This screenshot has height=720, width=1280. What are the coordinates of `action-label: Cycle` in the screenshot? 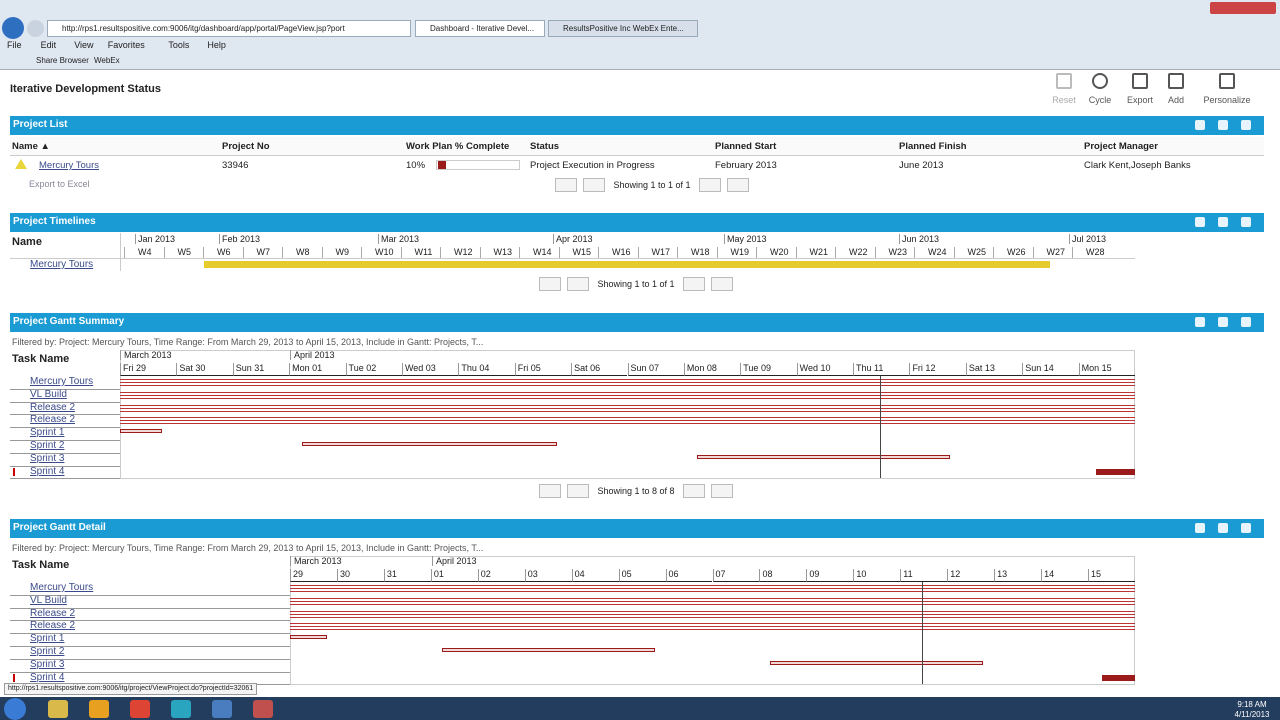 It's located at (1100, 100).